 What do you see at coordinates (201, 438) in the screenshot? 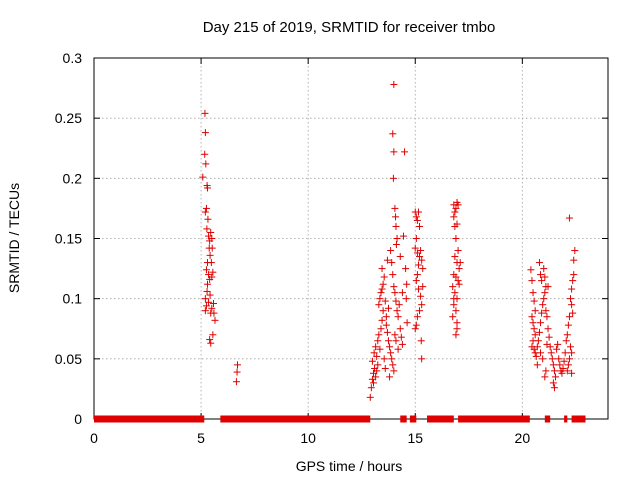
I see `x-tick-label: 5` at bounding box center [201, 438].